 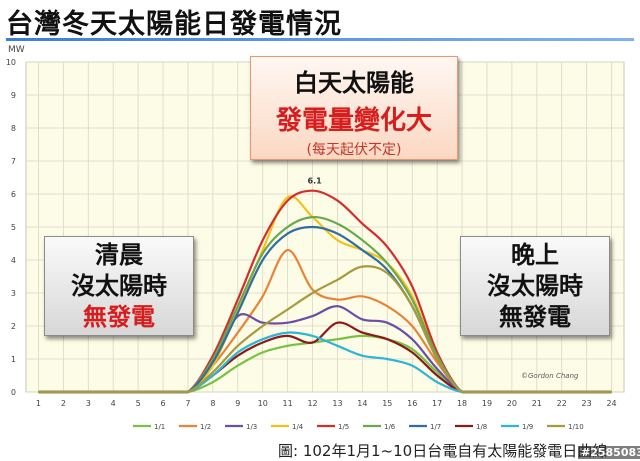 What do you see at coordinates (462, 403) in the screenshot?
I see `x-tick-label: 18` at bounding box center [462, 403].